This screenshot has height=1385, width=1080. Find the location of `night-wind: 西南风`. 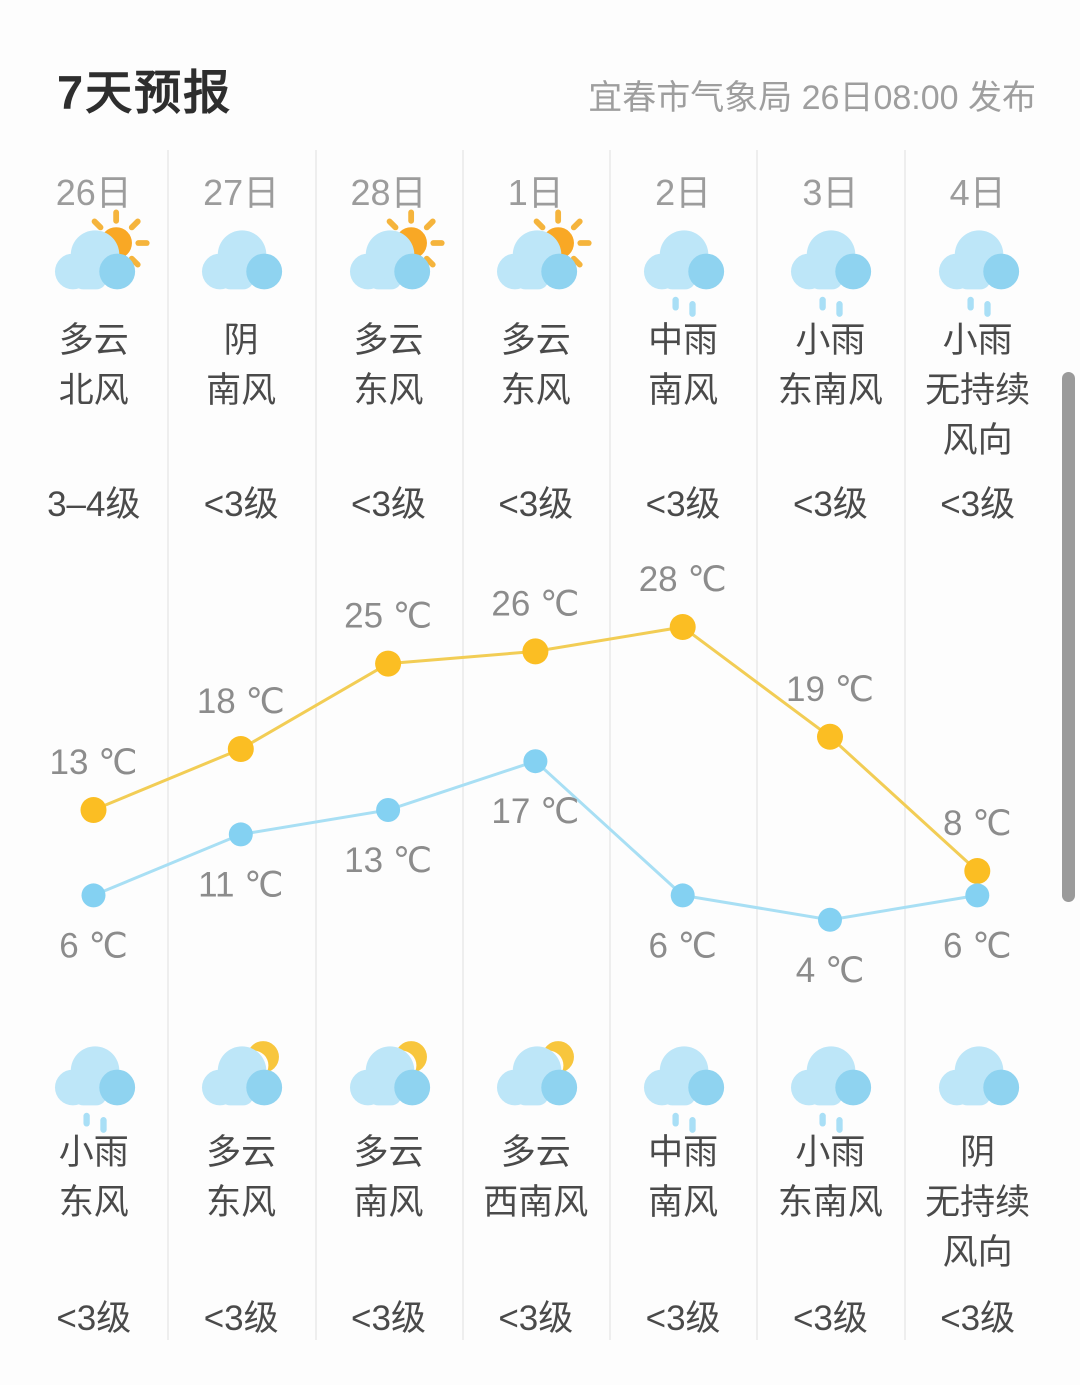

night-wind: 西南风 is located at coordinates (536, 1202).